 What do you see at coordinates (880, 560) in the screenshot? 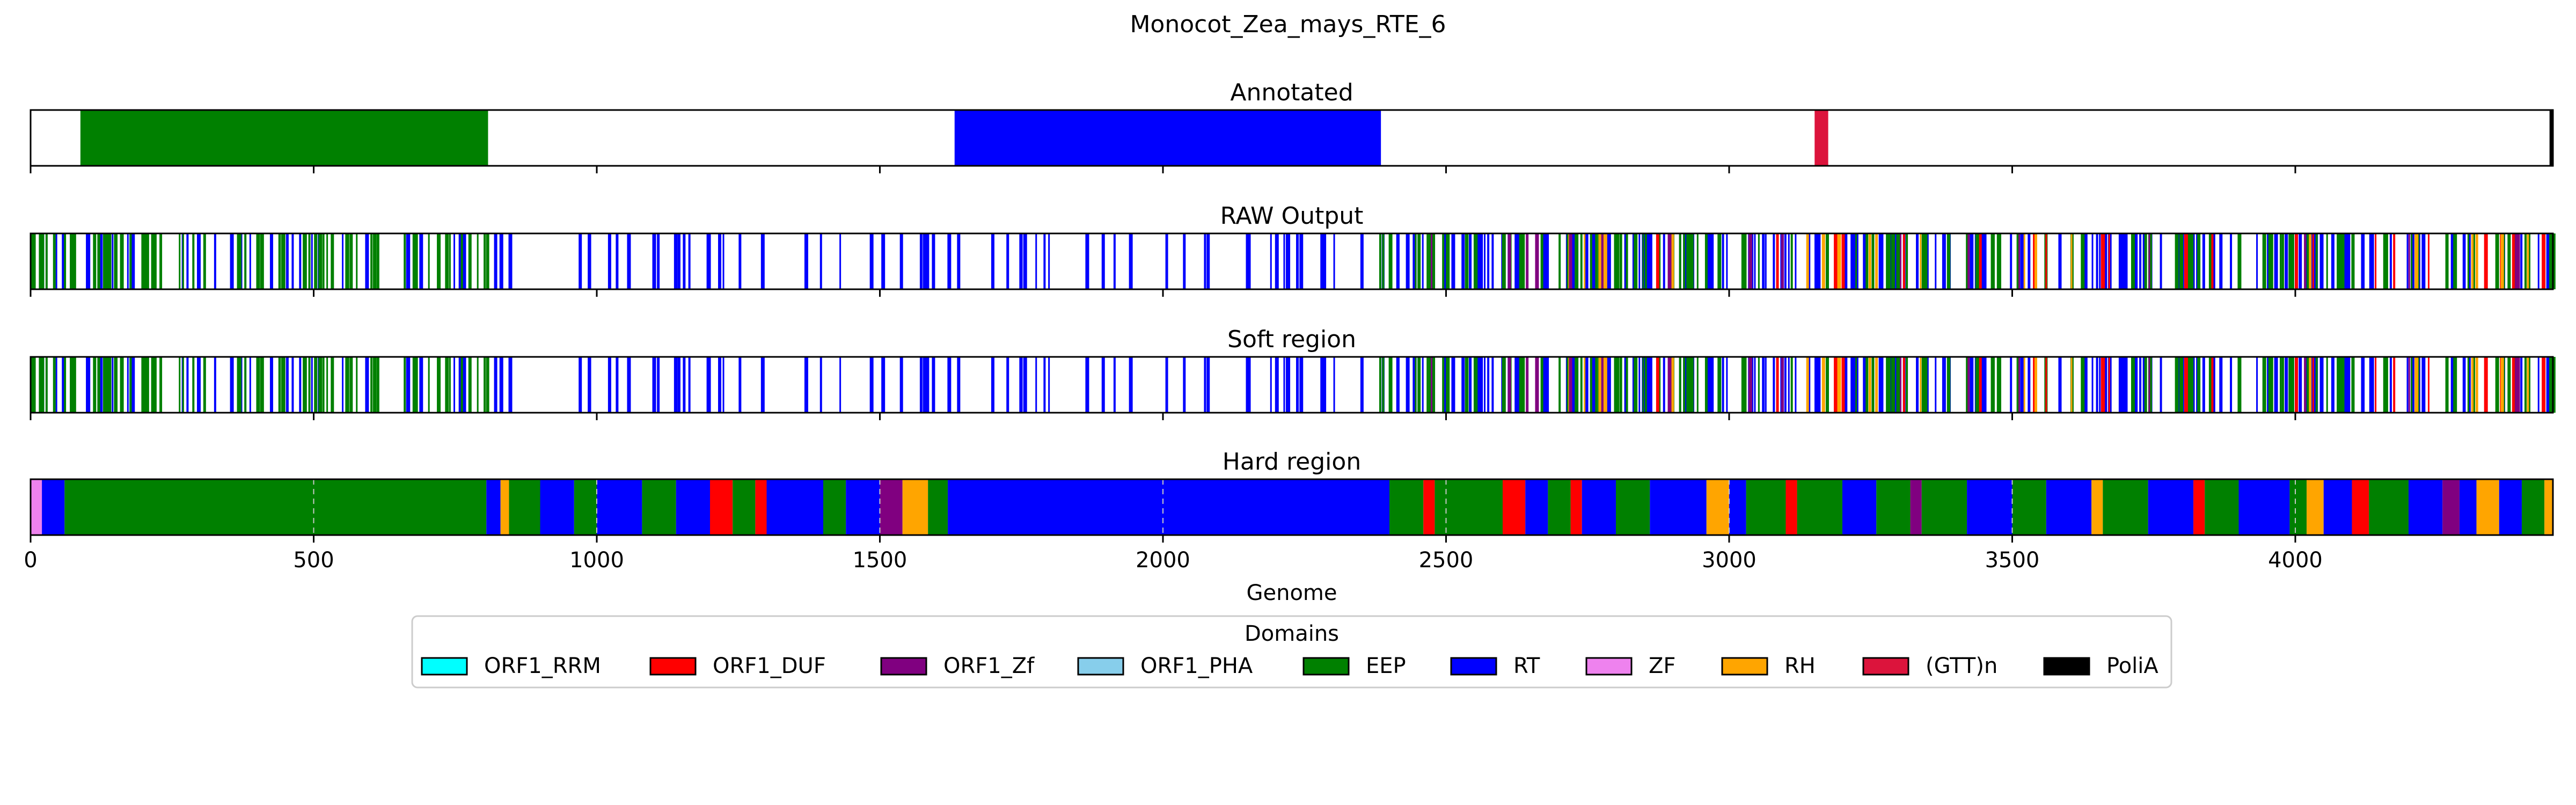
I see `x-tick-label: 1500` at bounding box center [880, 560].